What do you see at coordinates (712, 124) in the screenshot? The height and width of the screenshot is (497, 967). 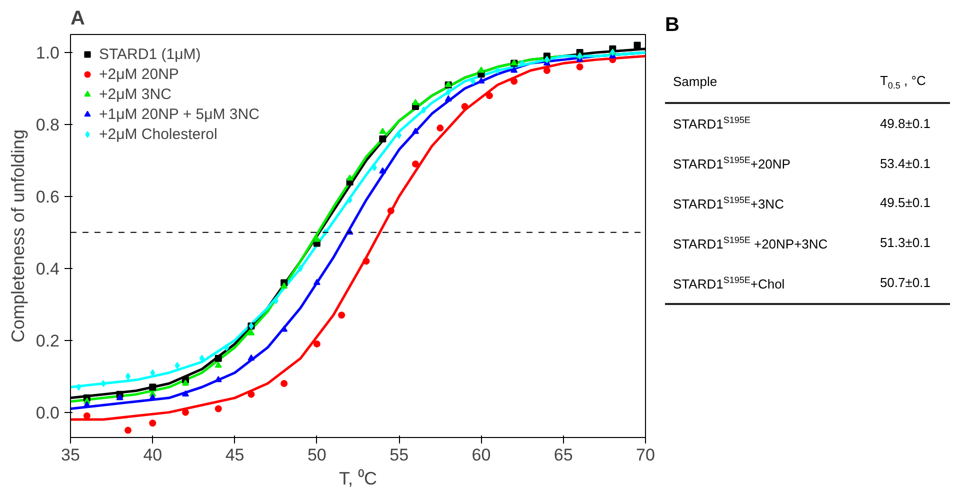 I see `text: STARD1$^{S195E}$` at bounding box center [712, 124].